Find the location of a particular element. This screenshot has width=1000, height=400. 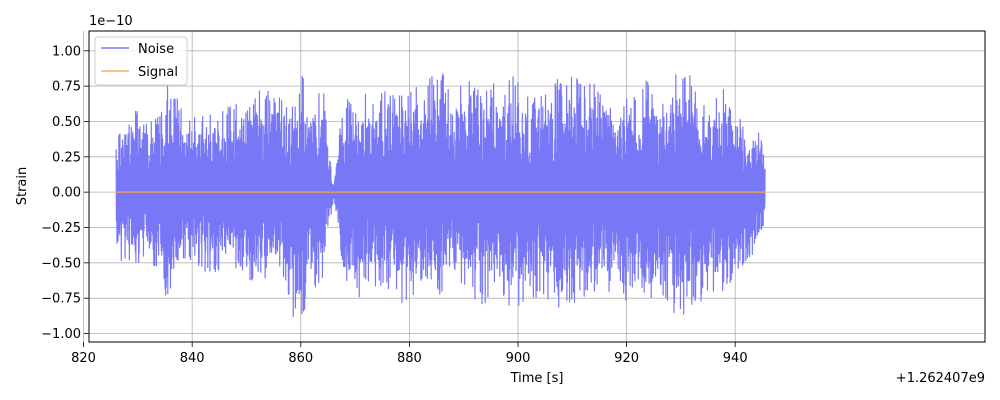

y-tick-label: −0.50 is located at coordinates (61, 263).